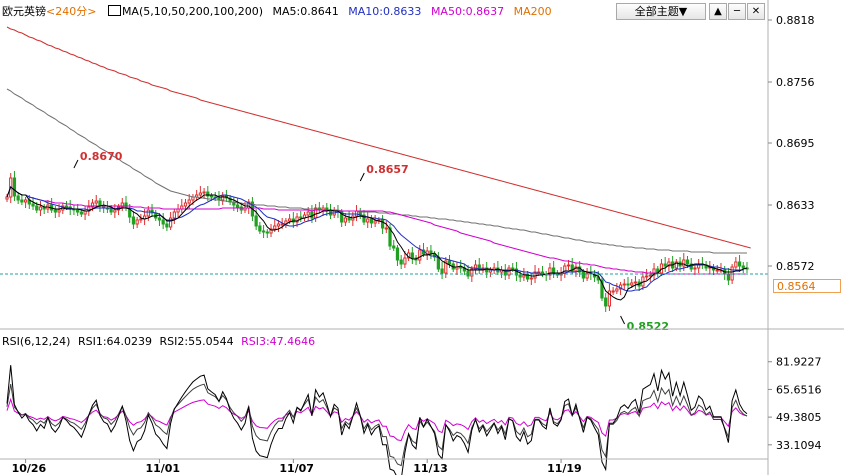 The height and width of the screenshot is (475, 844). What do you see at coordinates (661, 11) in the screenshot?
I see `theme-dropdown: 全部主题▼` at bounding box center [661, 11].